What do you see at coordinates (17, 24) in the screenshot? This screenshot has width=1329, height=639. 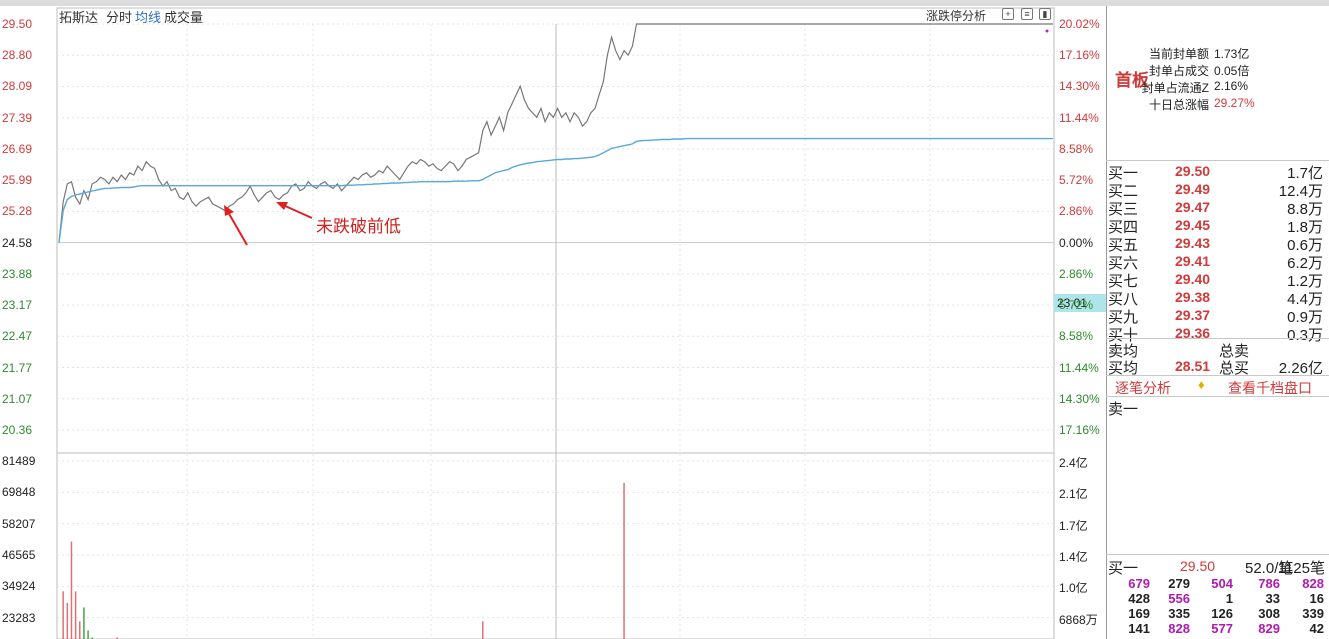 I see `price-tick: 29.50` at bounding box center [17, 24].